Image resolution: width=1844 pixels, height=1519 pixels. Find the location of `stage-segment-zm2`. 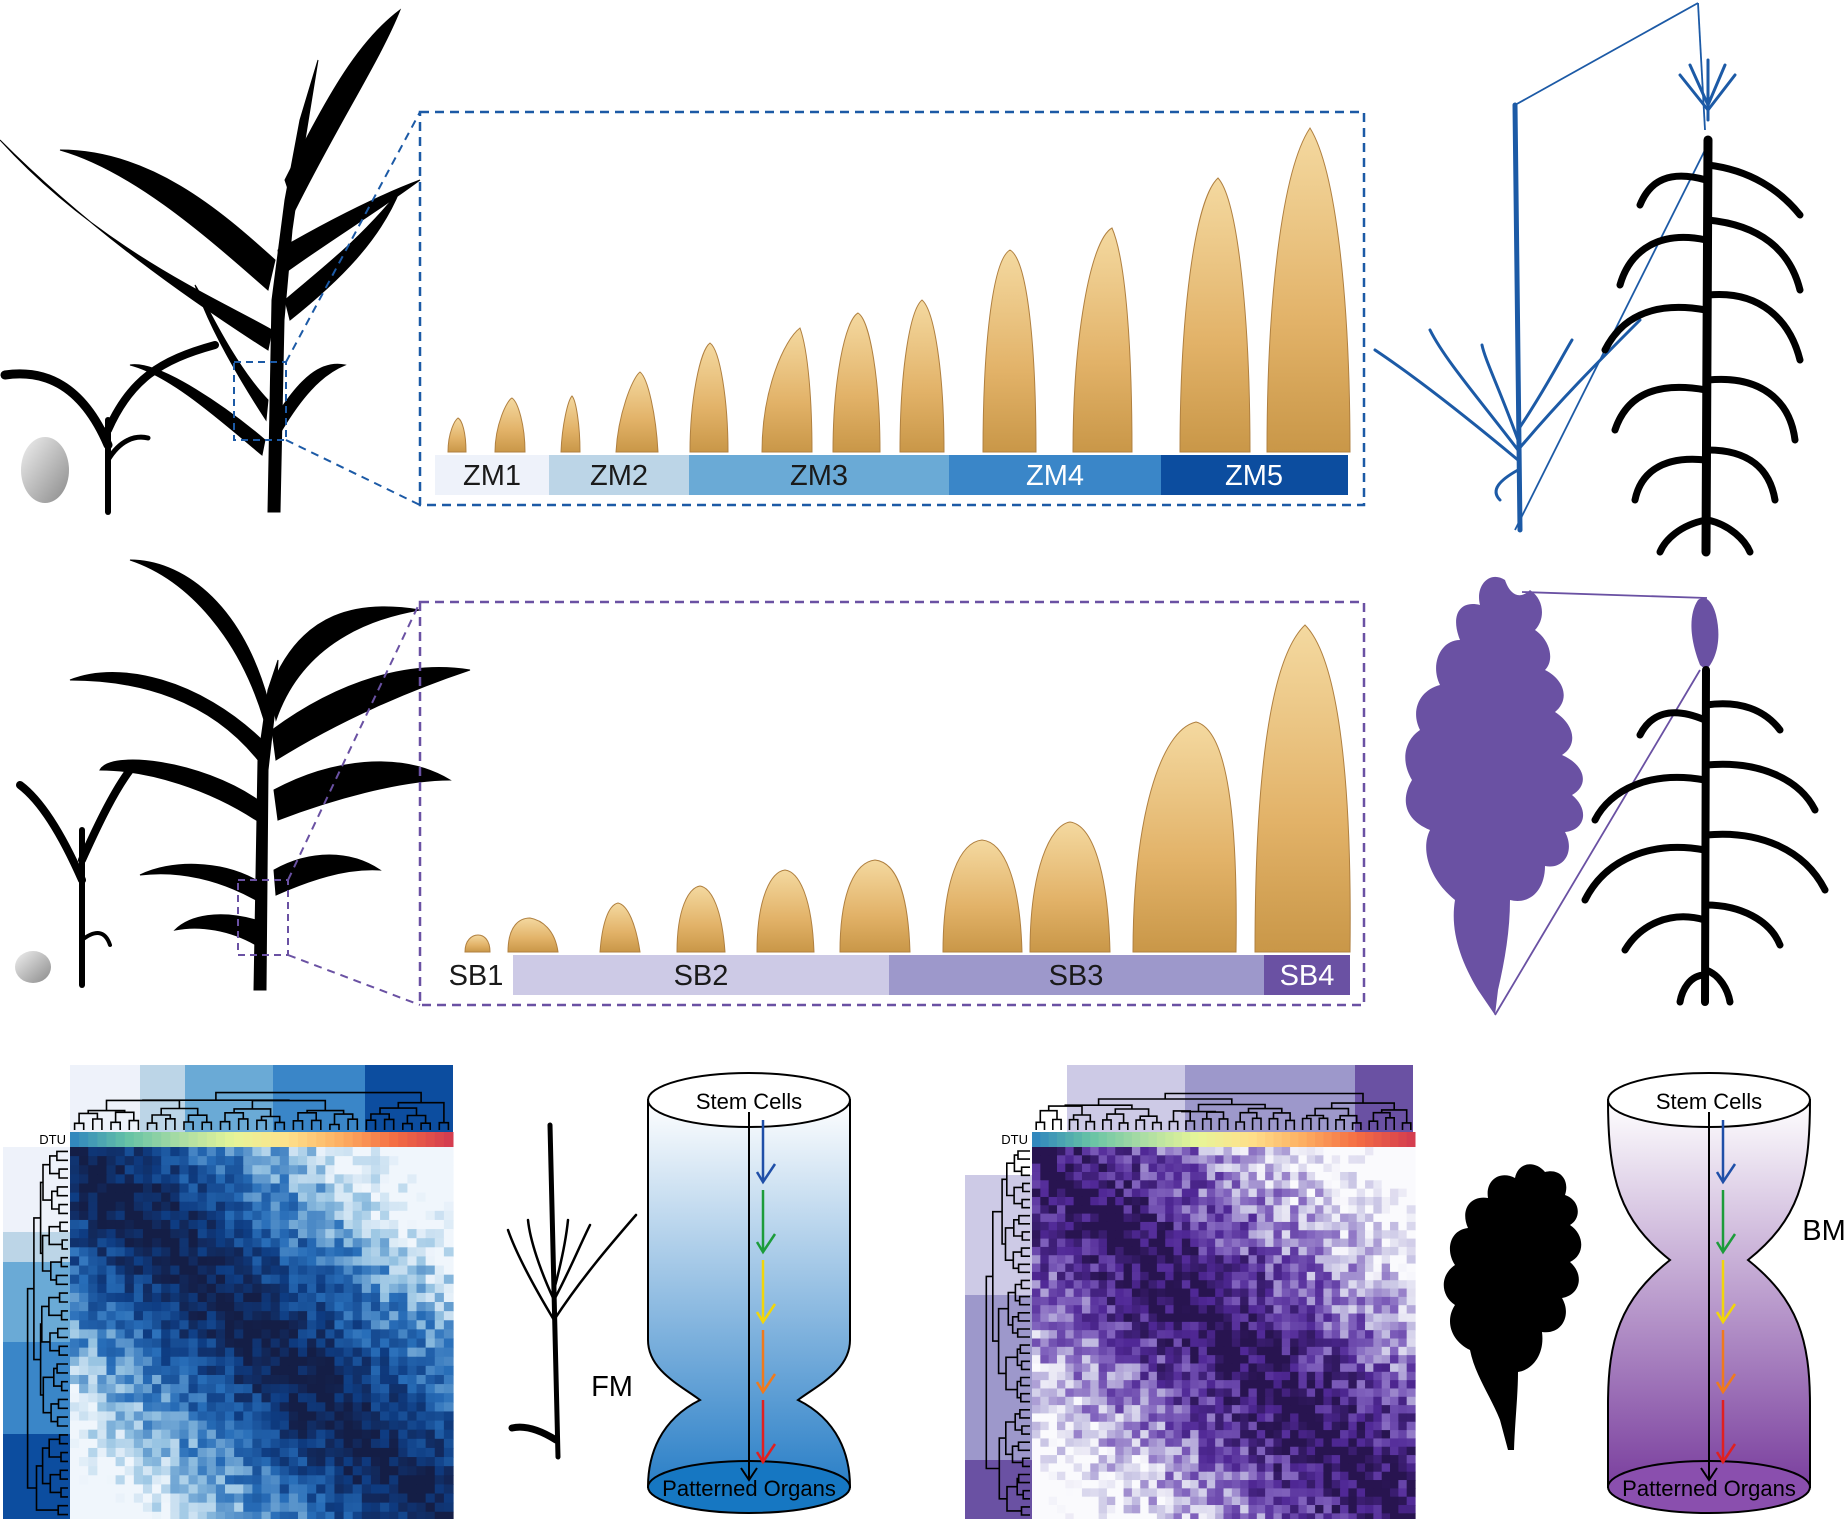

stage-segment-zm2 is located at coordinates (619, 475).